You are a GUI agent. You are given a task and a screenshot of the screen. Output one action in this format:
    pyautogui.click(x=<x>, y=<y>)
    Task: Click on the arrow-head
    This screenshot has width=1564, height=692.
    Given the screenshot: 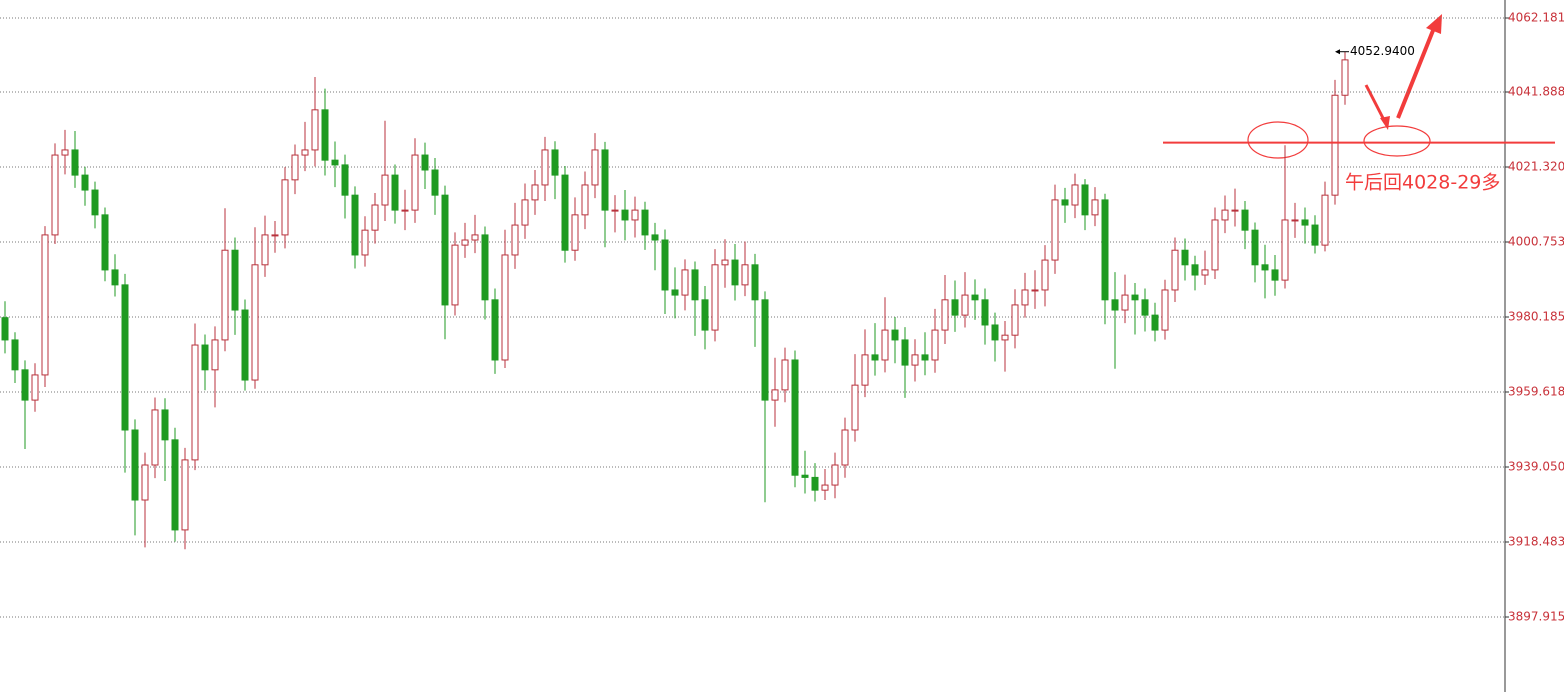 What is the action you would take?
    pyautogui.click(x=1434, y=24)
    